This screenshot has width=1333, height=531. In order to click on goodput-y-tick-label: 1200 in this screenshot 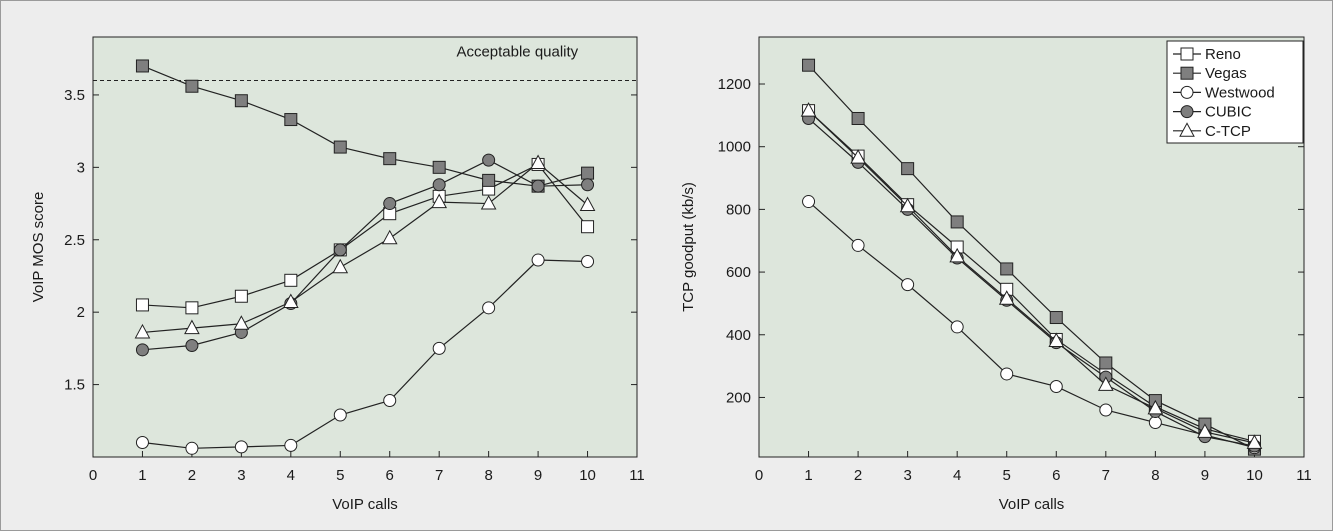, I will do `click(734, 84)`.